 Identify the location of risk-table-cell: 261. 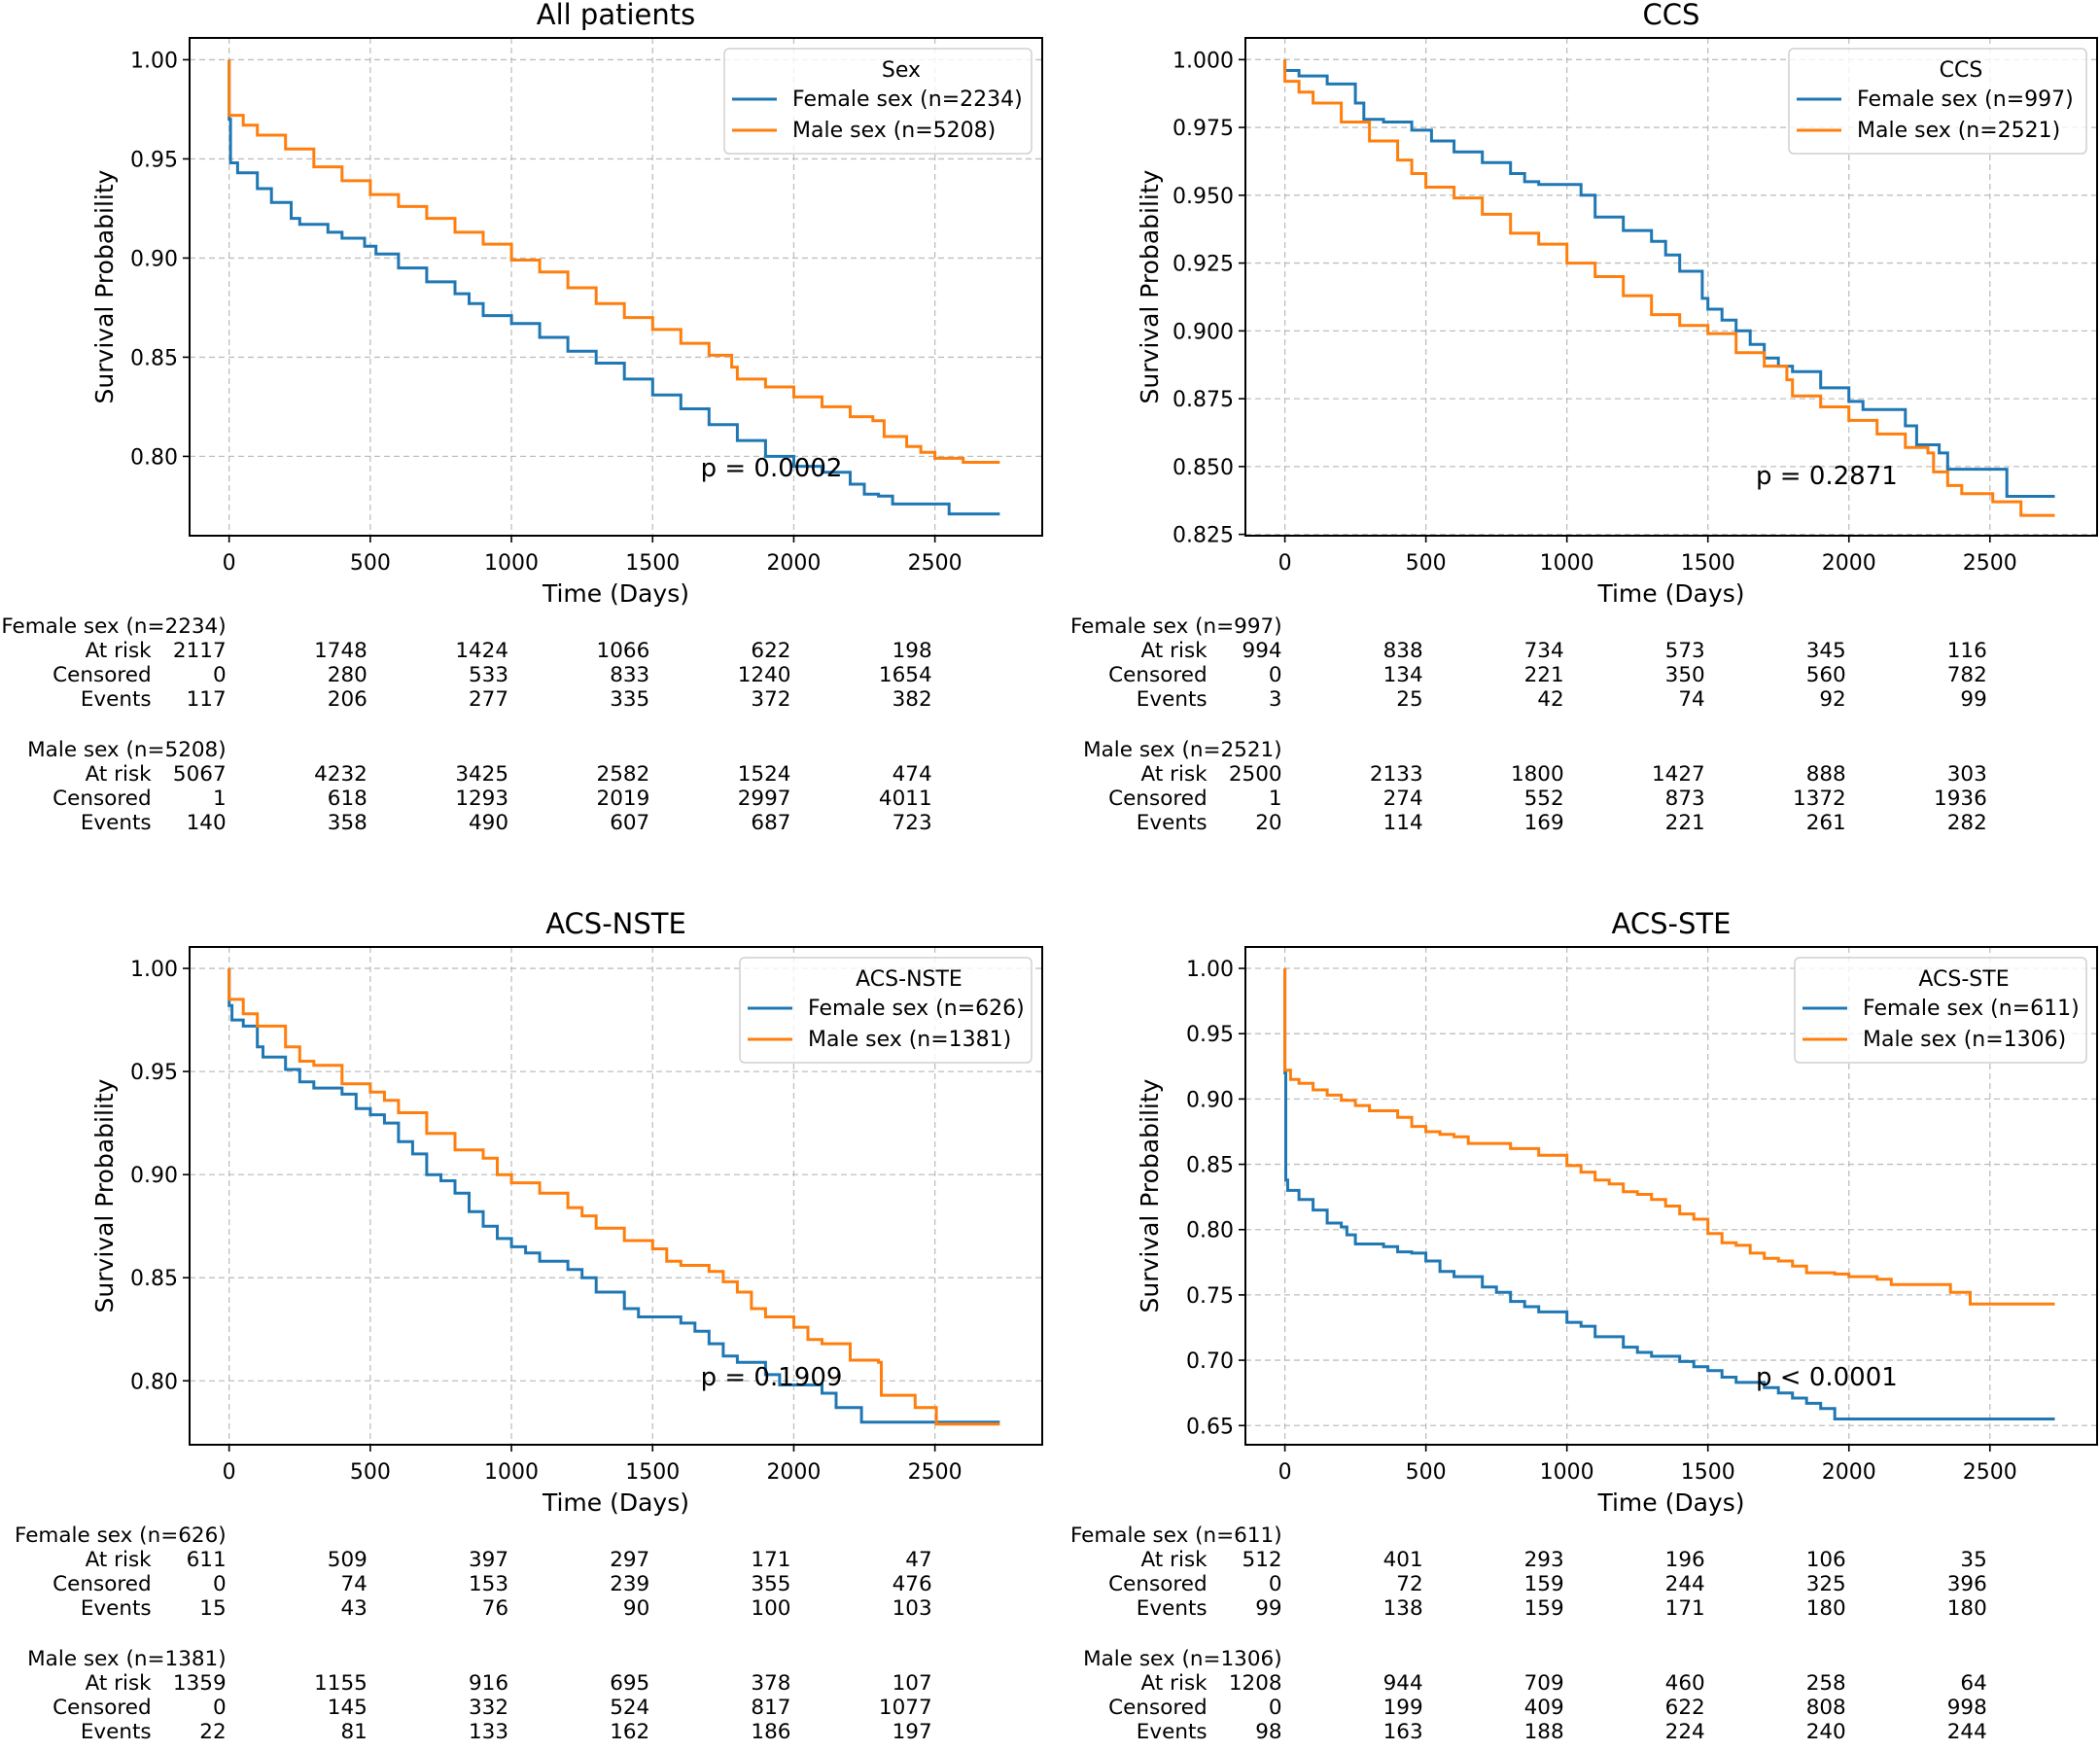
(1826, 823).